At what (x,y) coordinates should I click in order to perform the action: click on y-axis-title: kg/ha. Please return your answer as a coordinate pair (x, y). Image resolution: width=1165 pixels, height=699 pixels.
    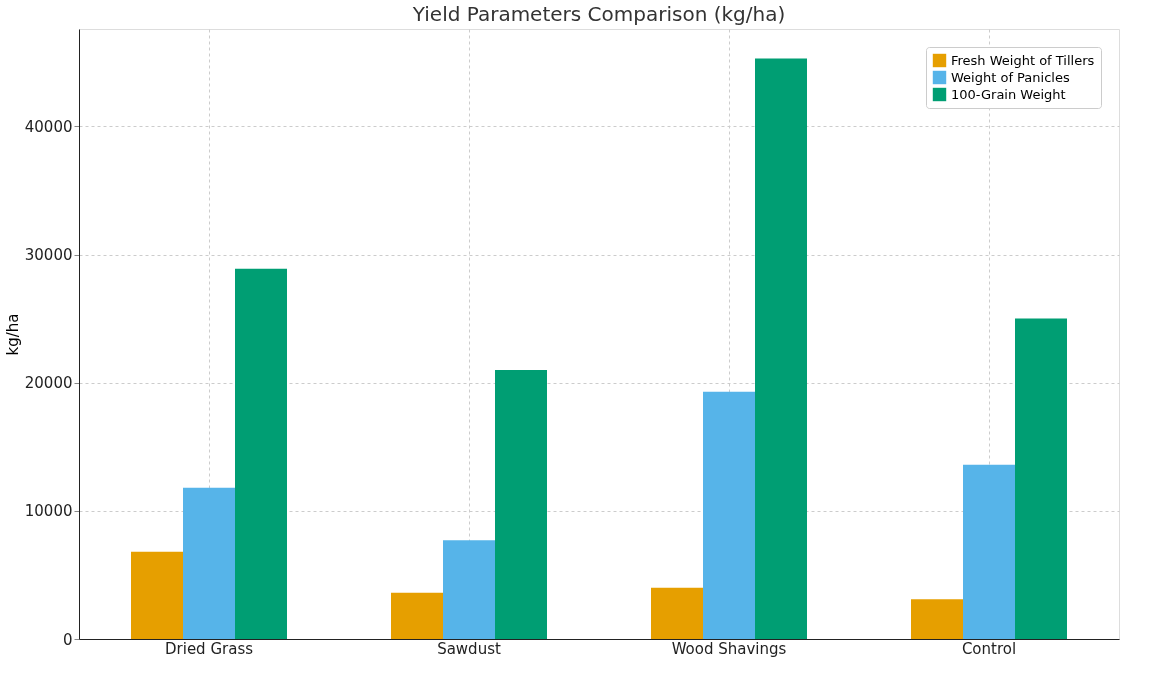
    Looking at the image, I should click on (12, 334).